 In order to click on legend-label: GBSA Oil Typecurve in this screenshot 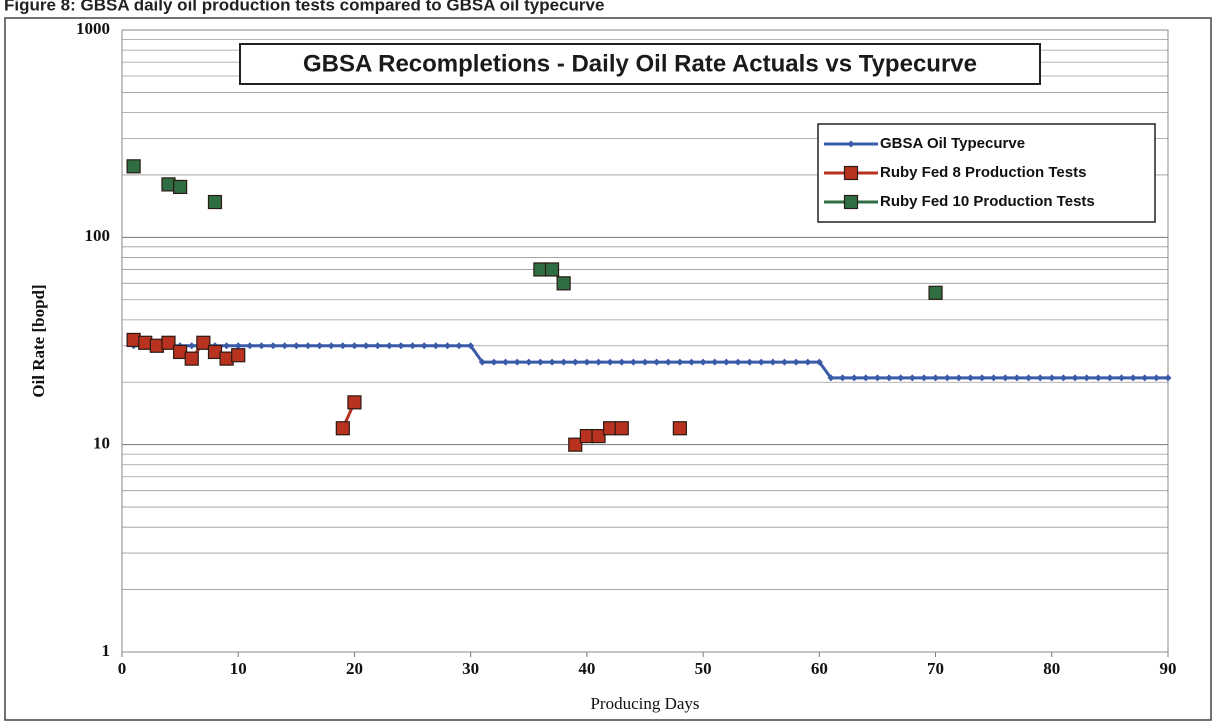, I will do `click(952, 143)`.